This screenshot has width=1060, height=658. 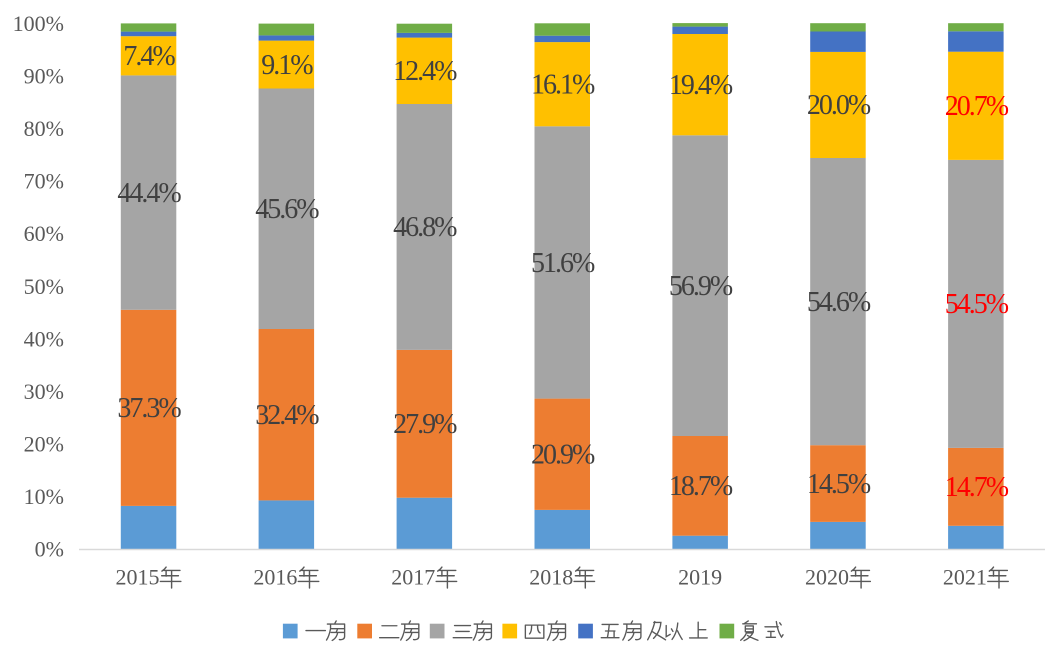 What do you see at coordinates (701, 286) in the screenshot?
I see `svg-text: 56.9%` at bounding box center [701, 286].